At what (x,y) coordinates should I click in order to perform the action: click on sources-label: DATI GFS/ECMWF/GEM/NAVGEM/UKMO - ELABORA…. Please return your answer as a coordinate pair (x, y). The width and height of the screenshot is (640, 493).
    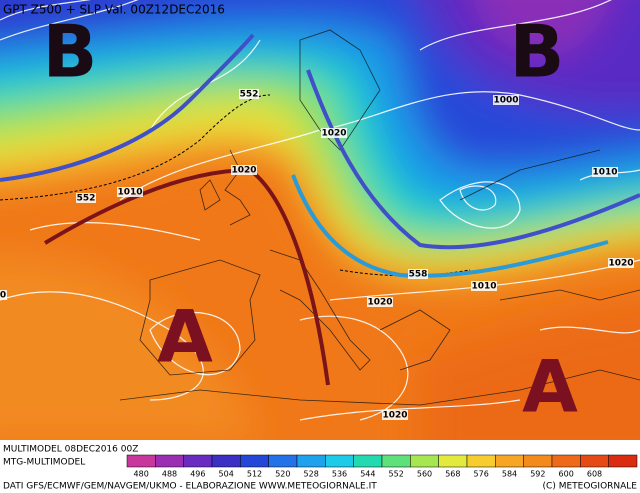
    Looking at the image, I should click on (190, 487).